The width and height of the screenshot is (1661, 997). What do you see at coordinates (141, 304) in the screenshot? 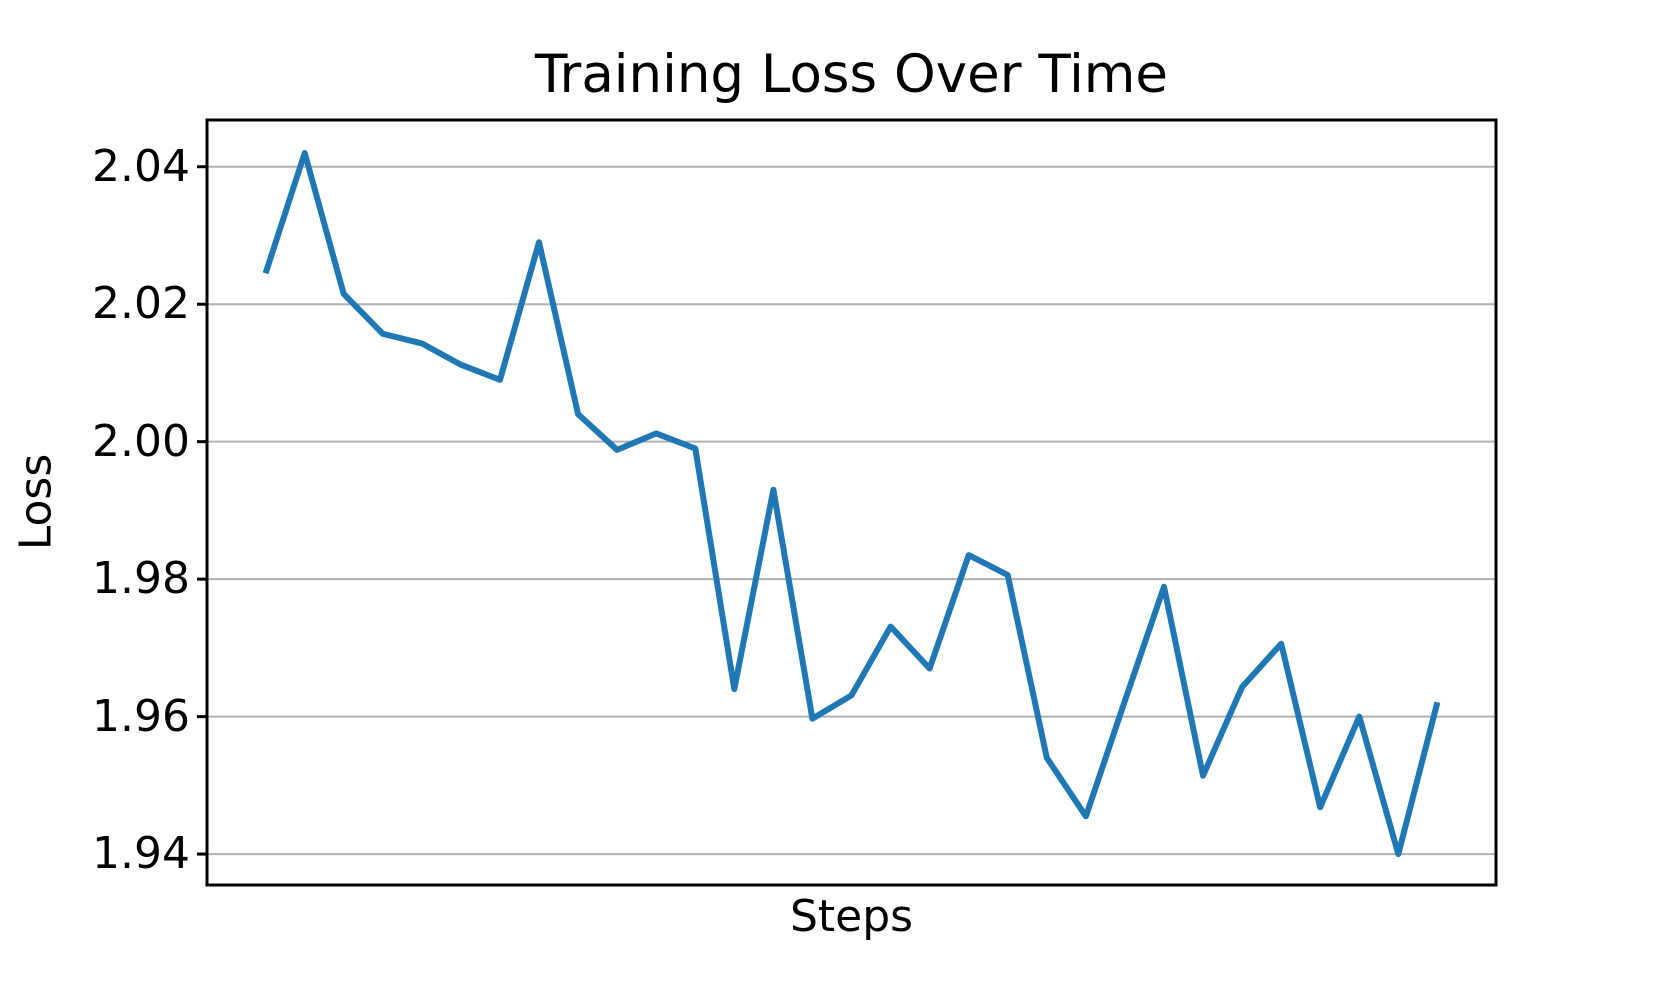
I see `y-tick-label: 2.02` at bounding box center [141, 304].